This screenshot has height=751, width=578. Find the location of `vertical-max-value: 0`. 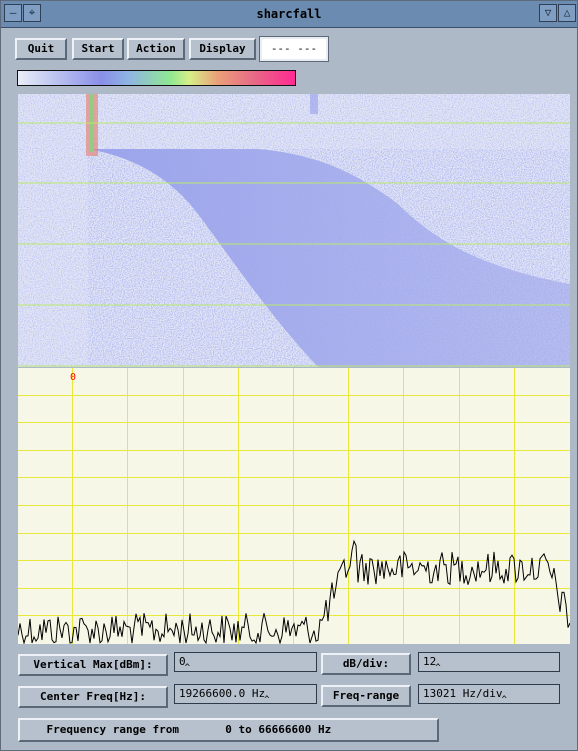

vertical-max-value: 0 is located at coordinates (182, 661).